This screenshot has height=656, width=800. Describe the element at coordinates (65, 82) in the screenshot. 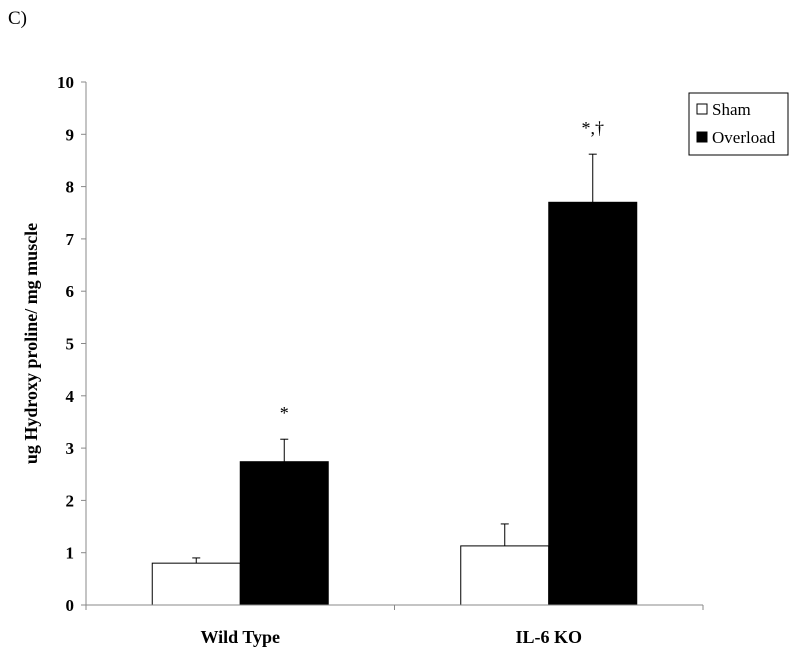

I see `y-tick-label: 10` at that location.